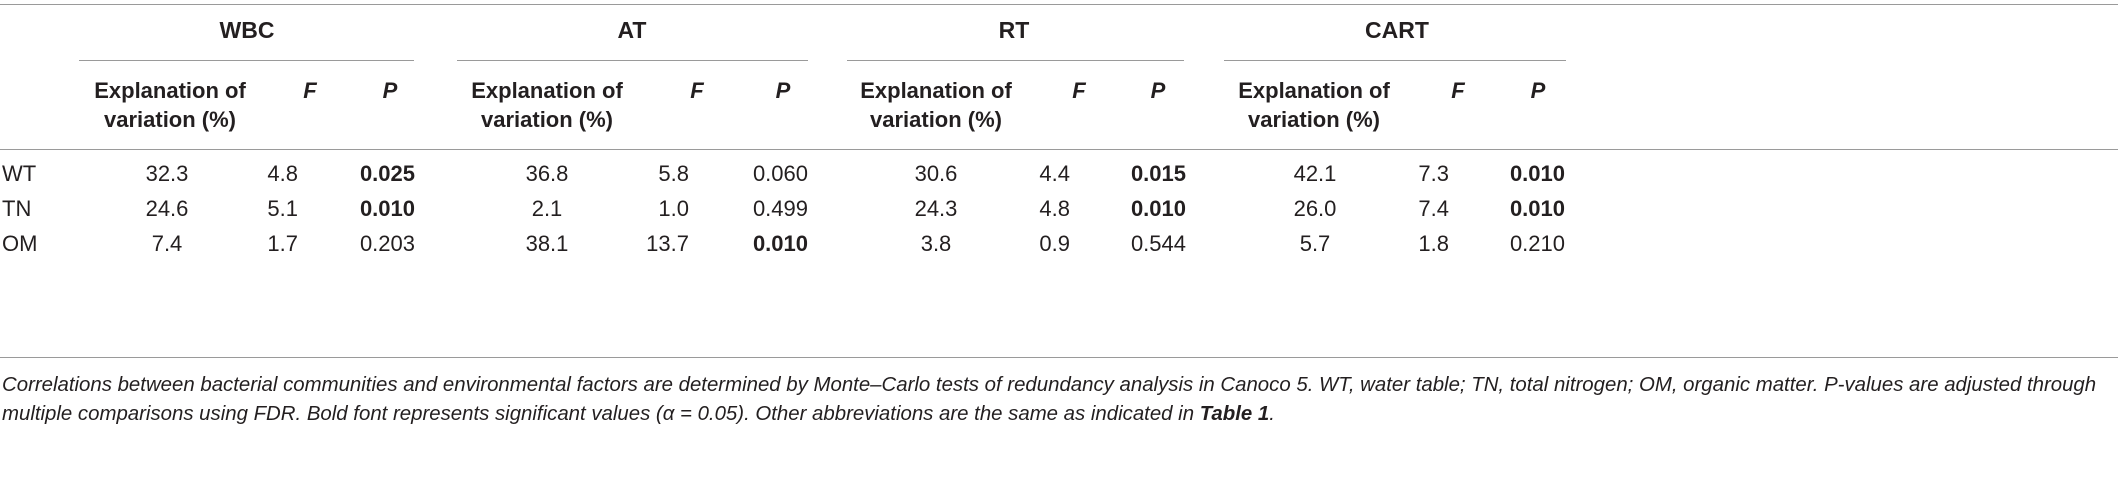 The image size is (2118, 482). Describe the element at coordinates (1537, 173) in the screenshot. I see `cell-wt-cart-p: 0.010` at that location.